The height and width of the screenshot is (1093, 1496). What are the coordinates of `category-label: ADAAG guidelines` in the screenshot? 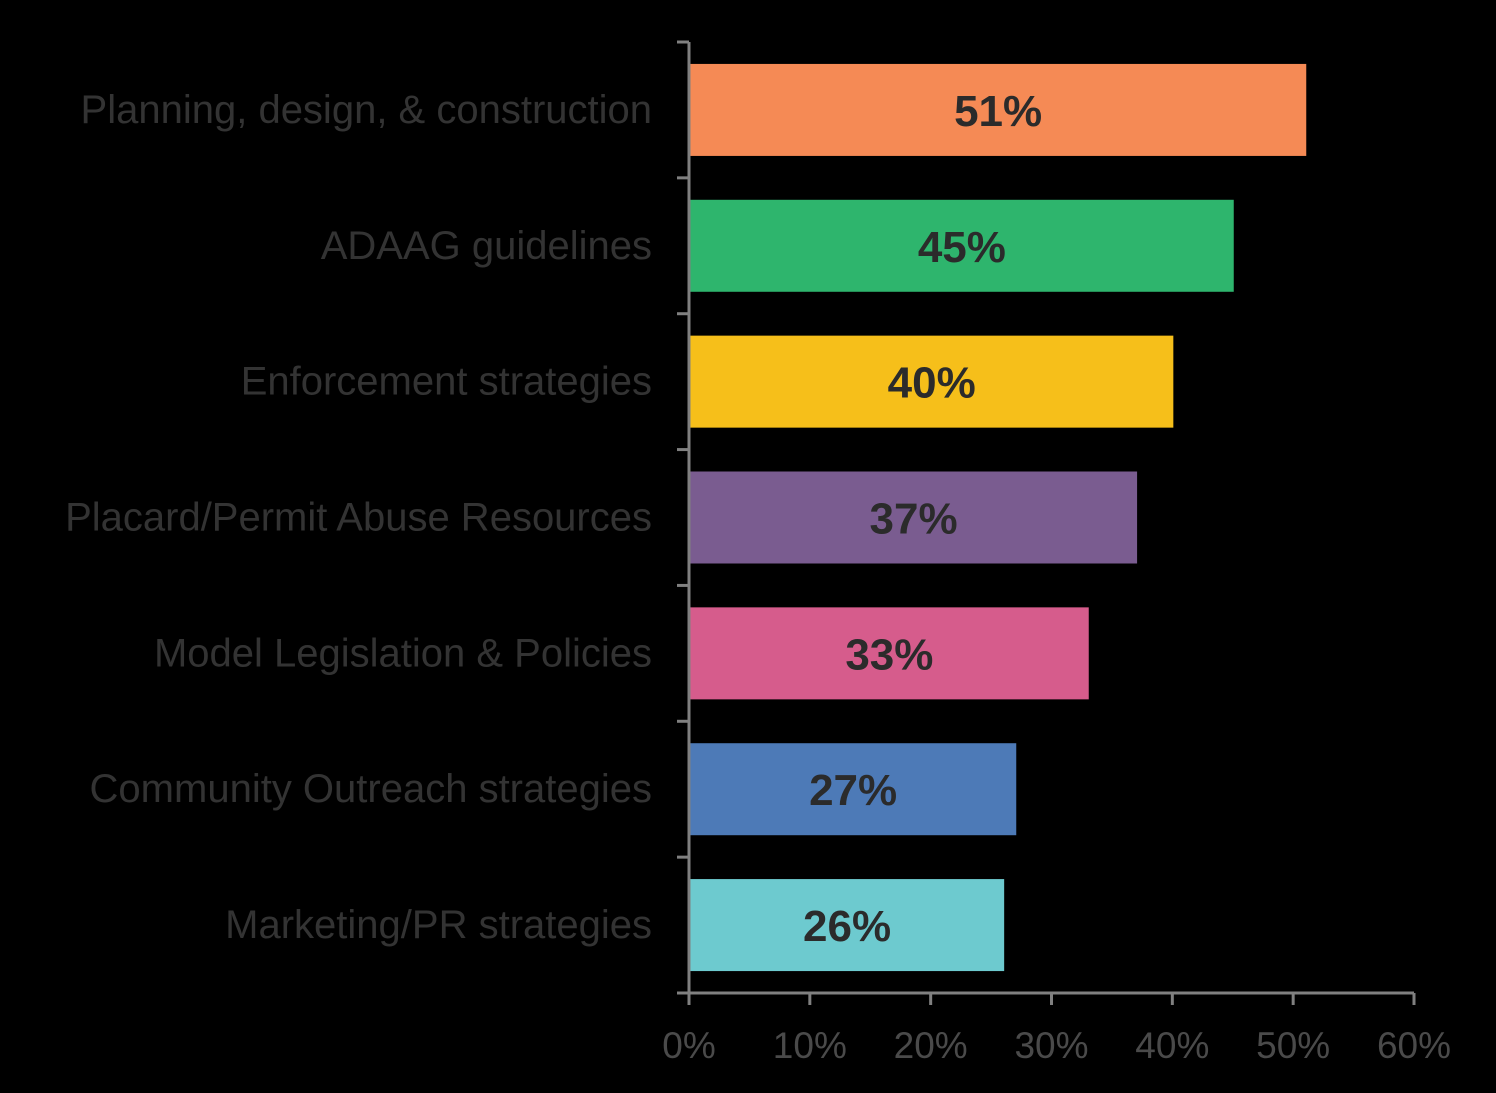 It's located at (486, 246).